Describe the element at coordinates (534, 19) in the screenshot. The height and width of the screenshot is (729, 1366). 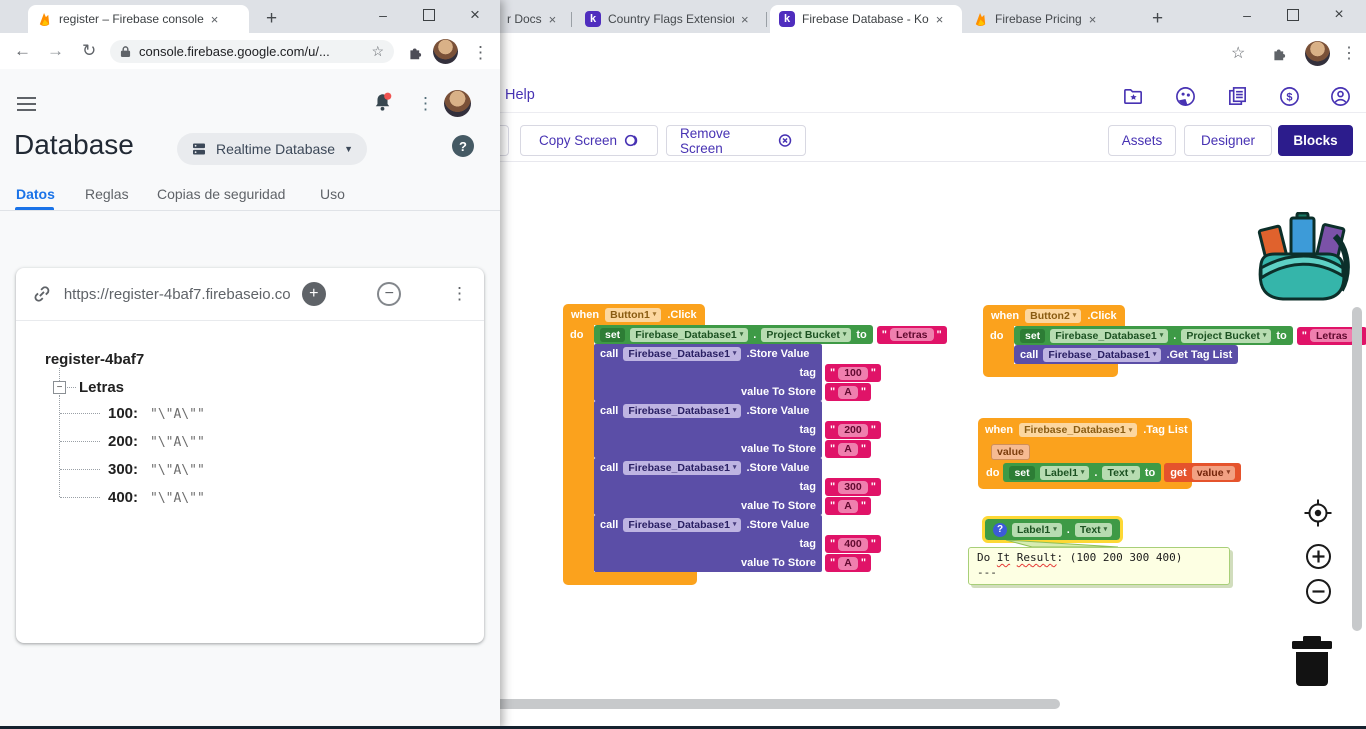
I see `tab-docs: r Docs ×` at that location.